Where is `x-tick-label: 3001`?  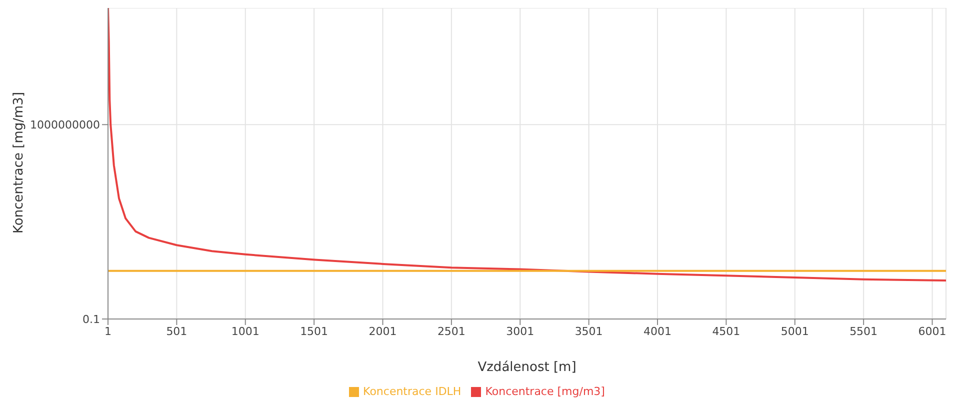
x-tick-label: 3001 is located at coordinates (520, 331).